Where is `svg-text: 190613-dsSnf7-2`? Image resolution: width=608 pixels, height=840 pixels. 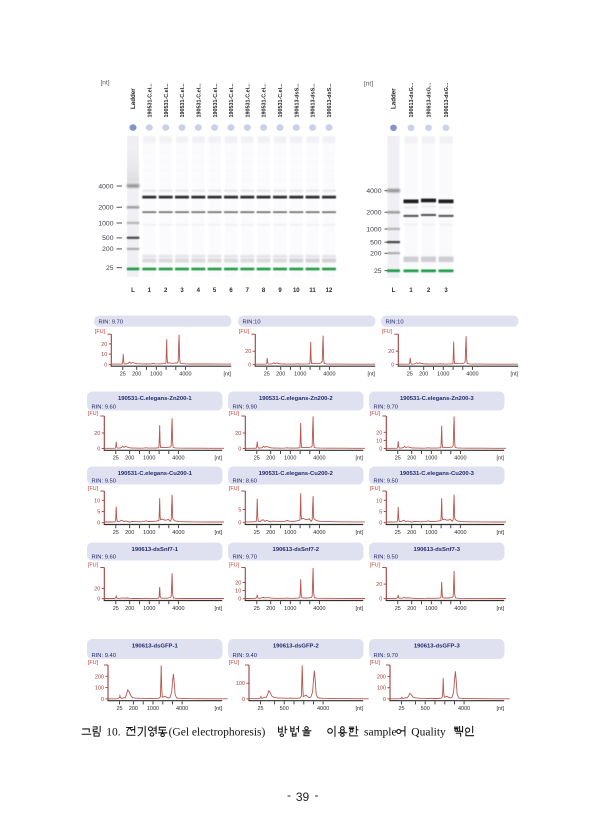 svg-text: 190613-dsSnf7-2 is located at coordinates (296, 550).